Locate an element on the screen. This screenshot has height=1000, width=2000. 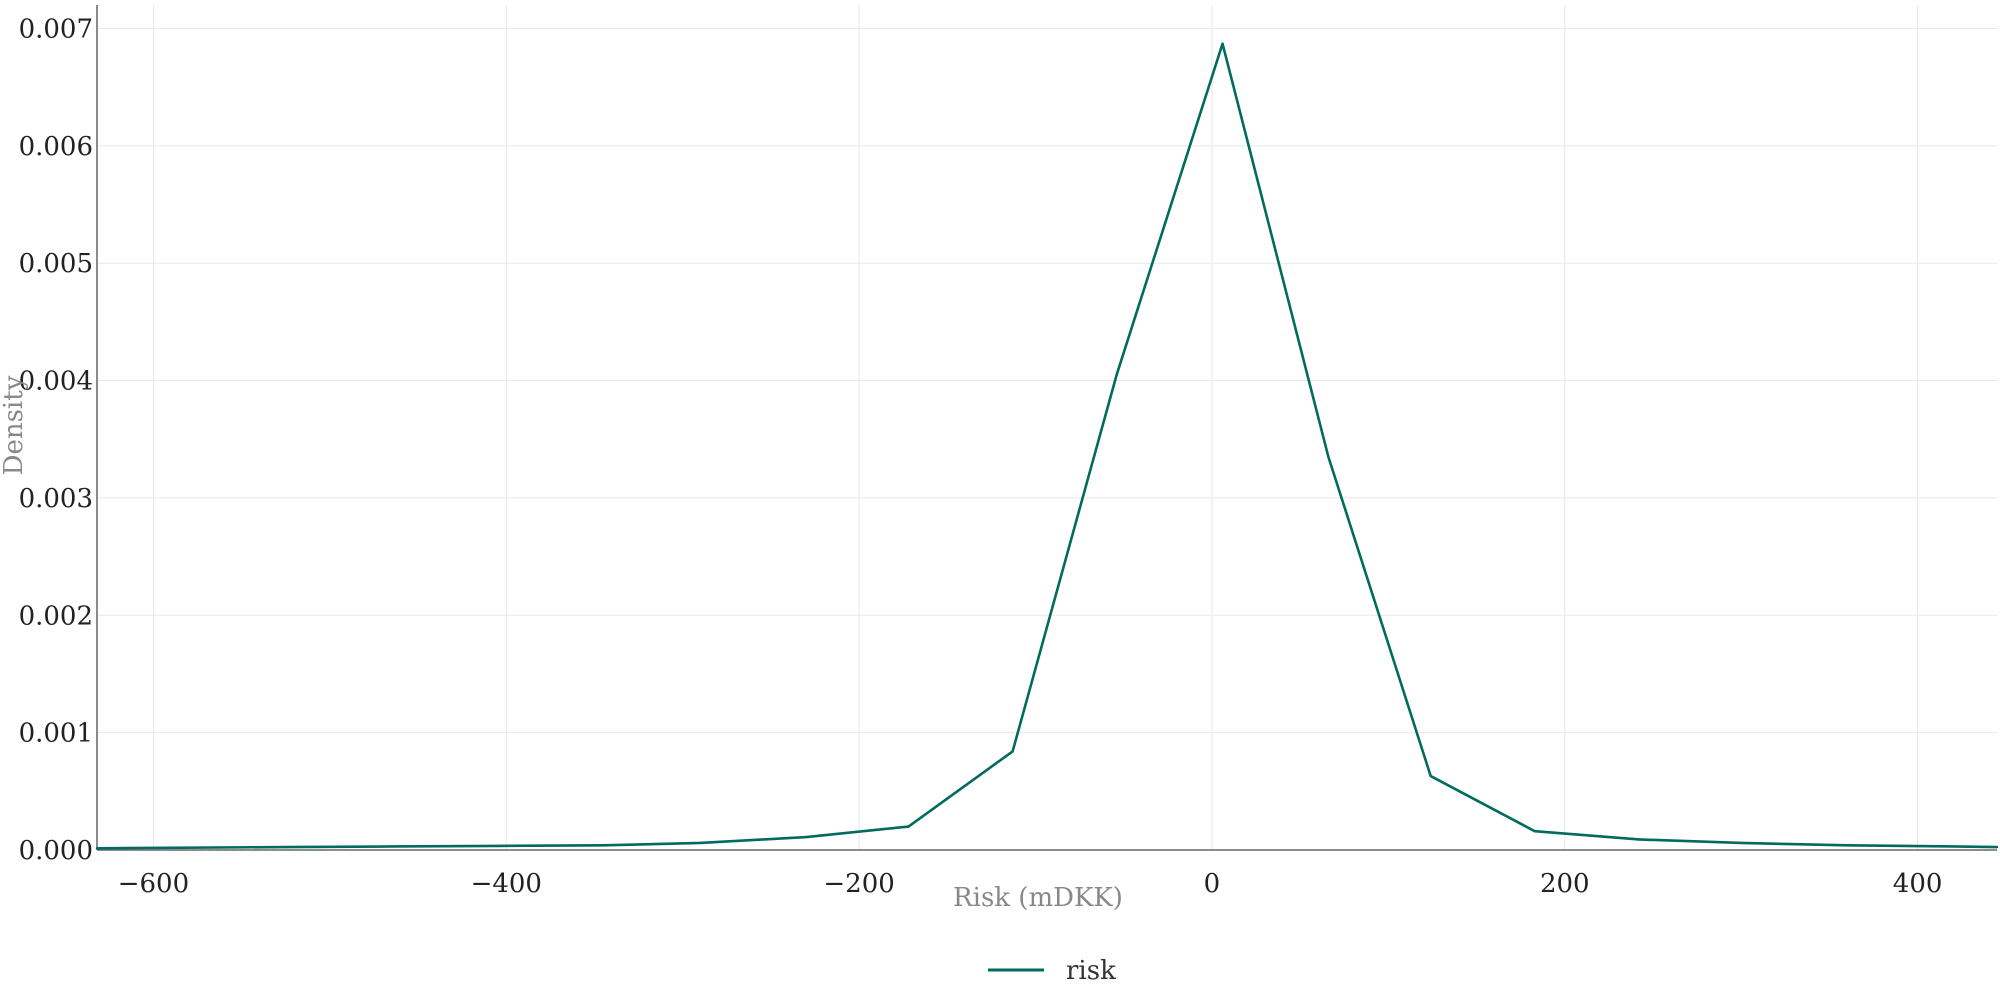
legend: risk is located at coordinates (1052, 971).